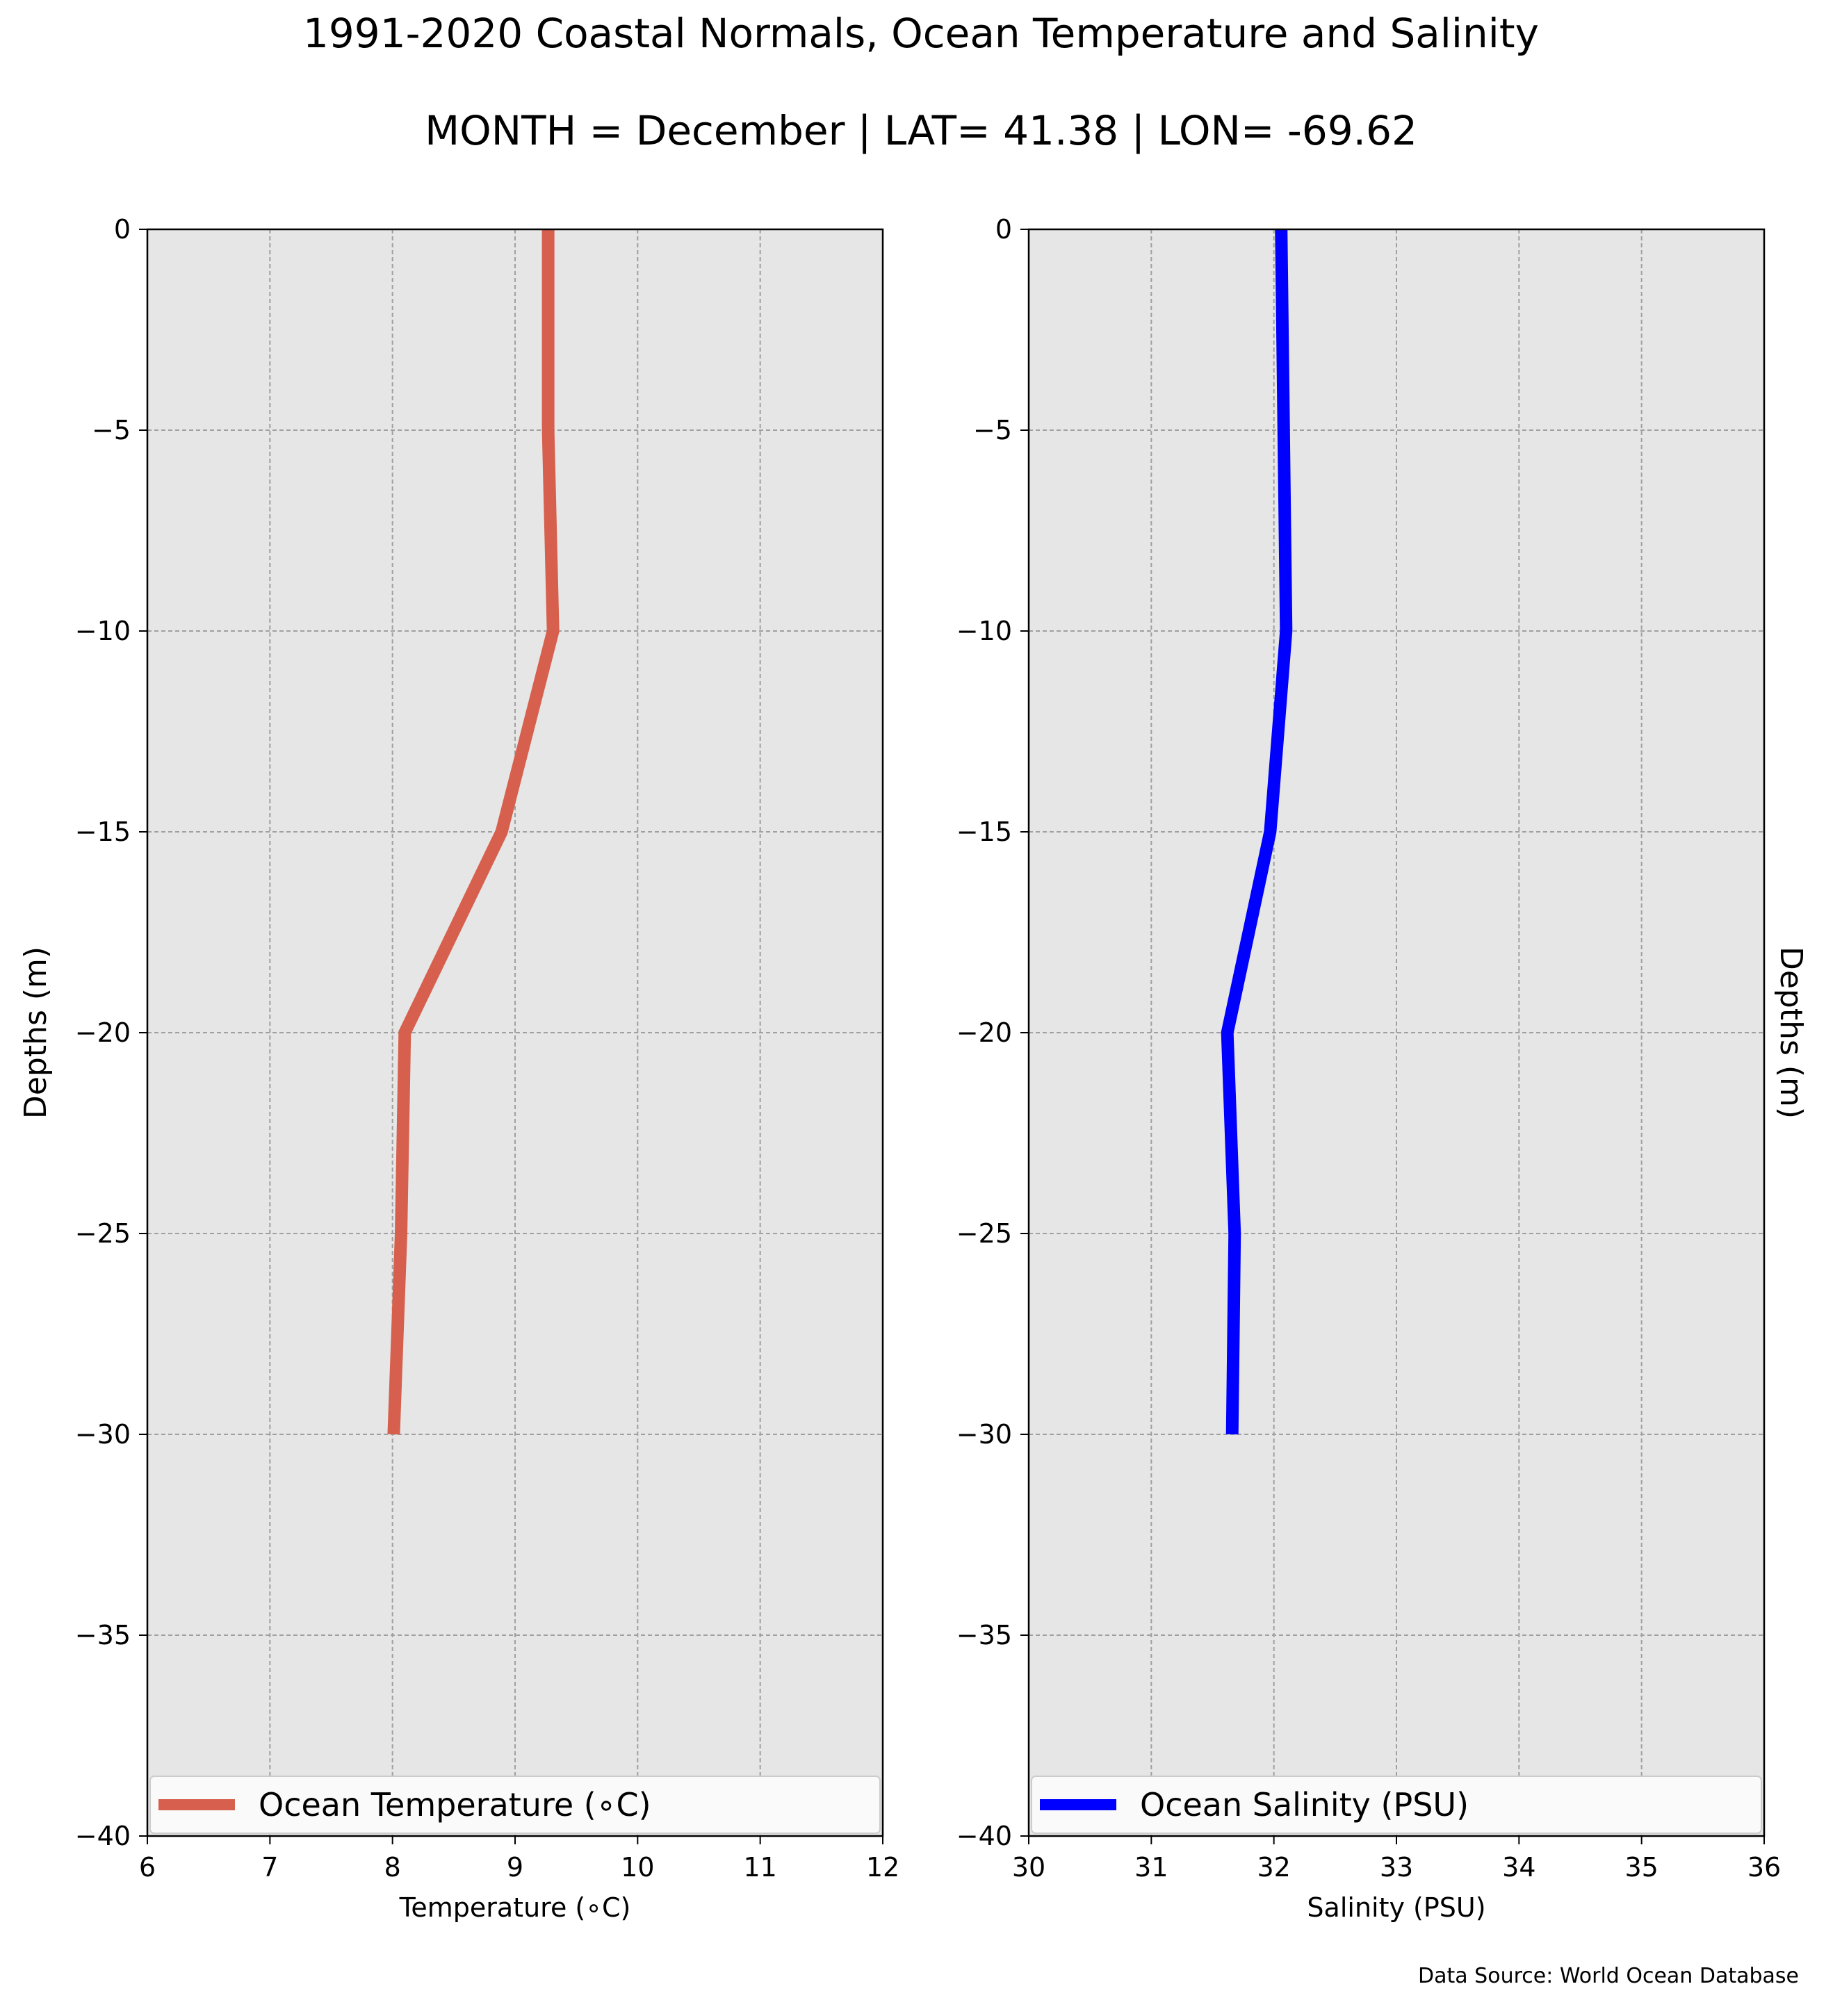 This screenshot has width=1842, height=2016. Describe the element at coordinates (1396, 1908) in the screenshot. I see `x-axis-label: Salinity (PSU)` at that location.